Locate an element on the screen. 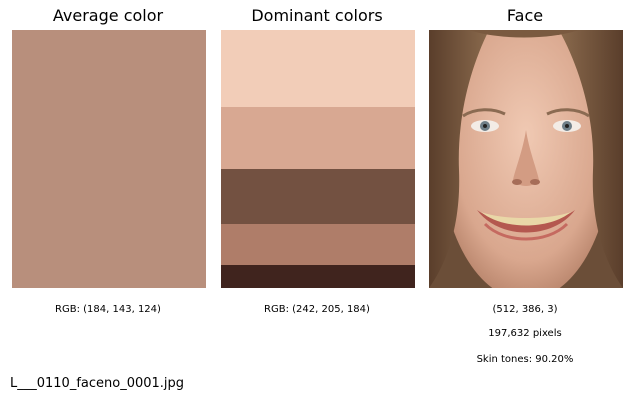  dominant-colors-title: Dominant colors is located at coordinates (317, 15).